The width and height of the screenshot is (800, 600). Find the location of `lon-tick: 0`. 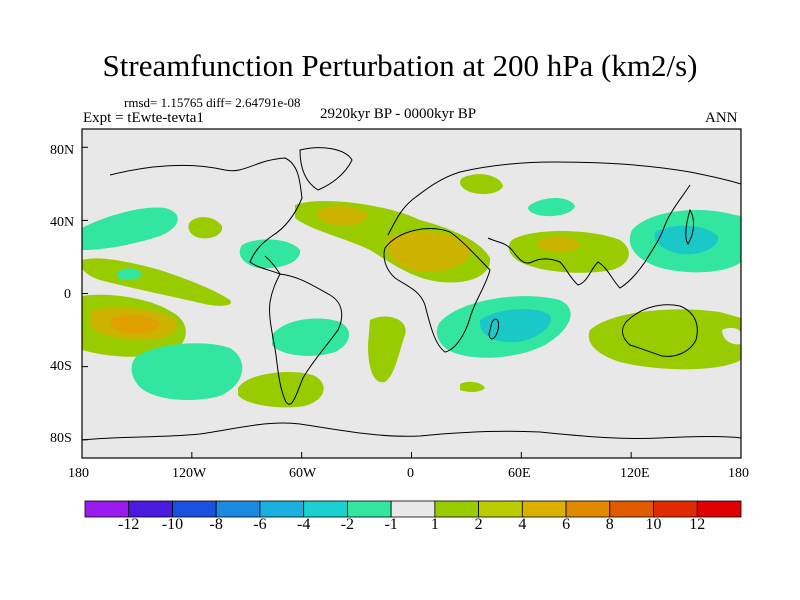

lon-tick: 0 is located at coordinates (410, 473).